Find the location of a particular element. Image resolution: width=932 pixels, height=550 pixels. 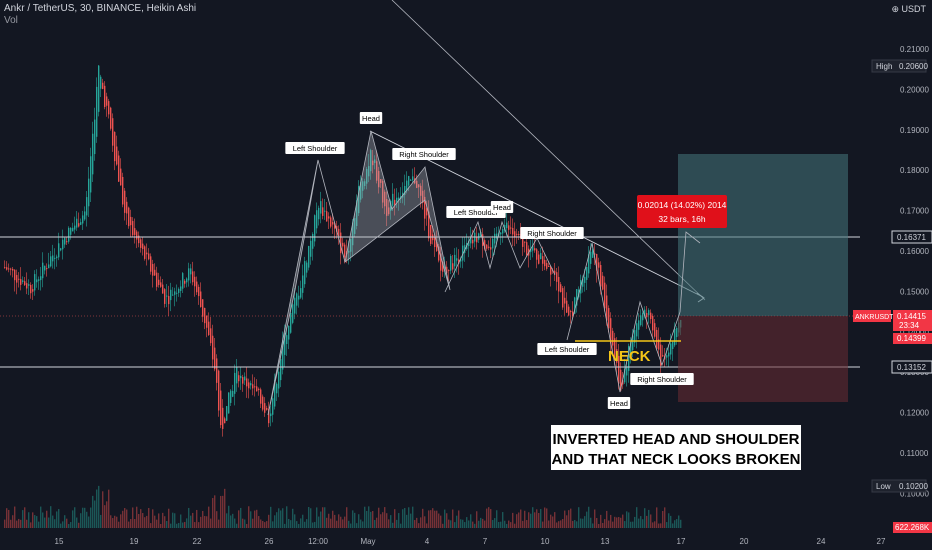

stop-zone is located at coordinates (763, 359).